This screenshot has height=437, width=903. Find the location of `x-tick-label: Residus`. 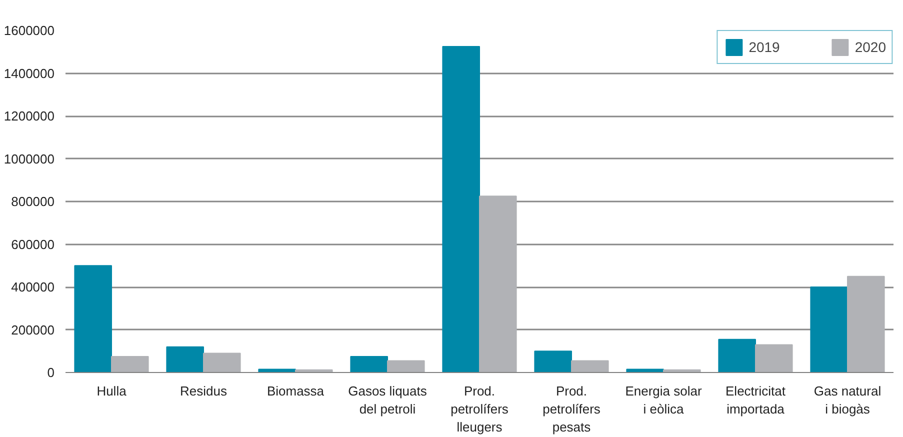

x-tick-label: Residus is located at coordinates (204, 391).